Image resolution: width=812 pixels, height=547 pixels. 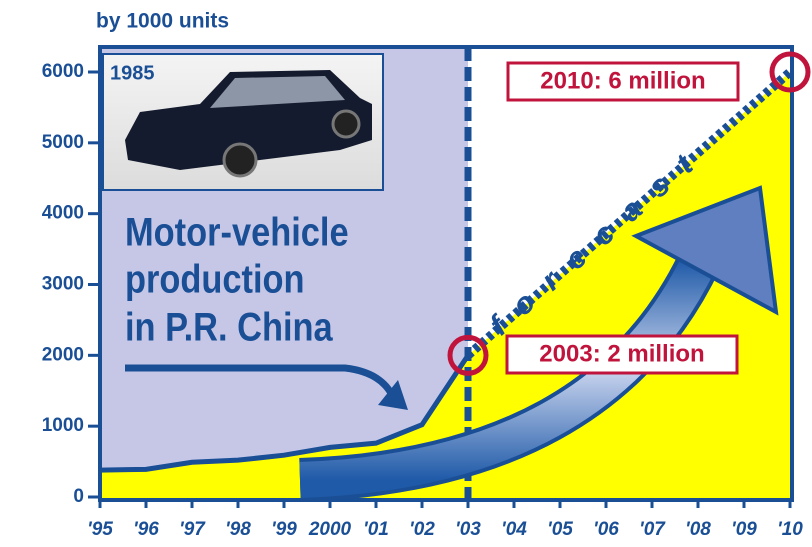 I want to click on callout-2010: 2010: 6 million, so click(x=623, y=81).